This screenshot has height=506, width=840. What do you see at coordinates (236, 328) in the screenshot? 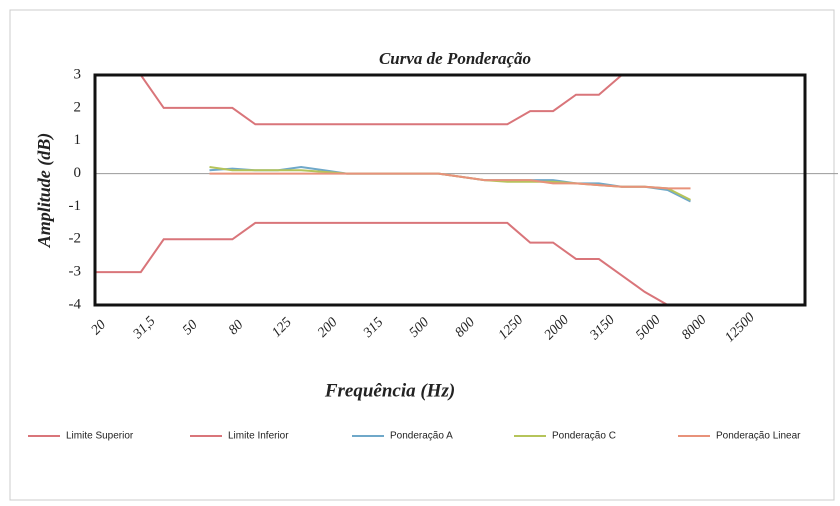
I see `x-tick-label: 80` at bounding box center [236, 328].